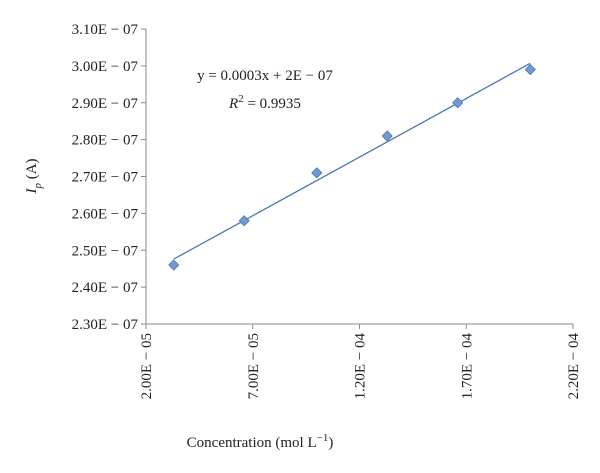 This screenshot has width=600, height=473. Describe the element at coordinates (105, 325) in the screenshot. I see `y-tick-label: 2.30E − 07` at that location.